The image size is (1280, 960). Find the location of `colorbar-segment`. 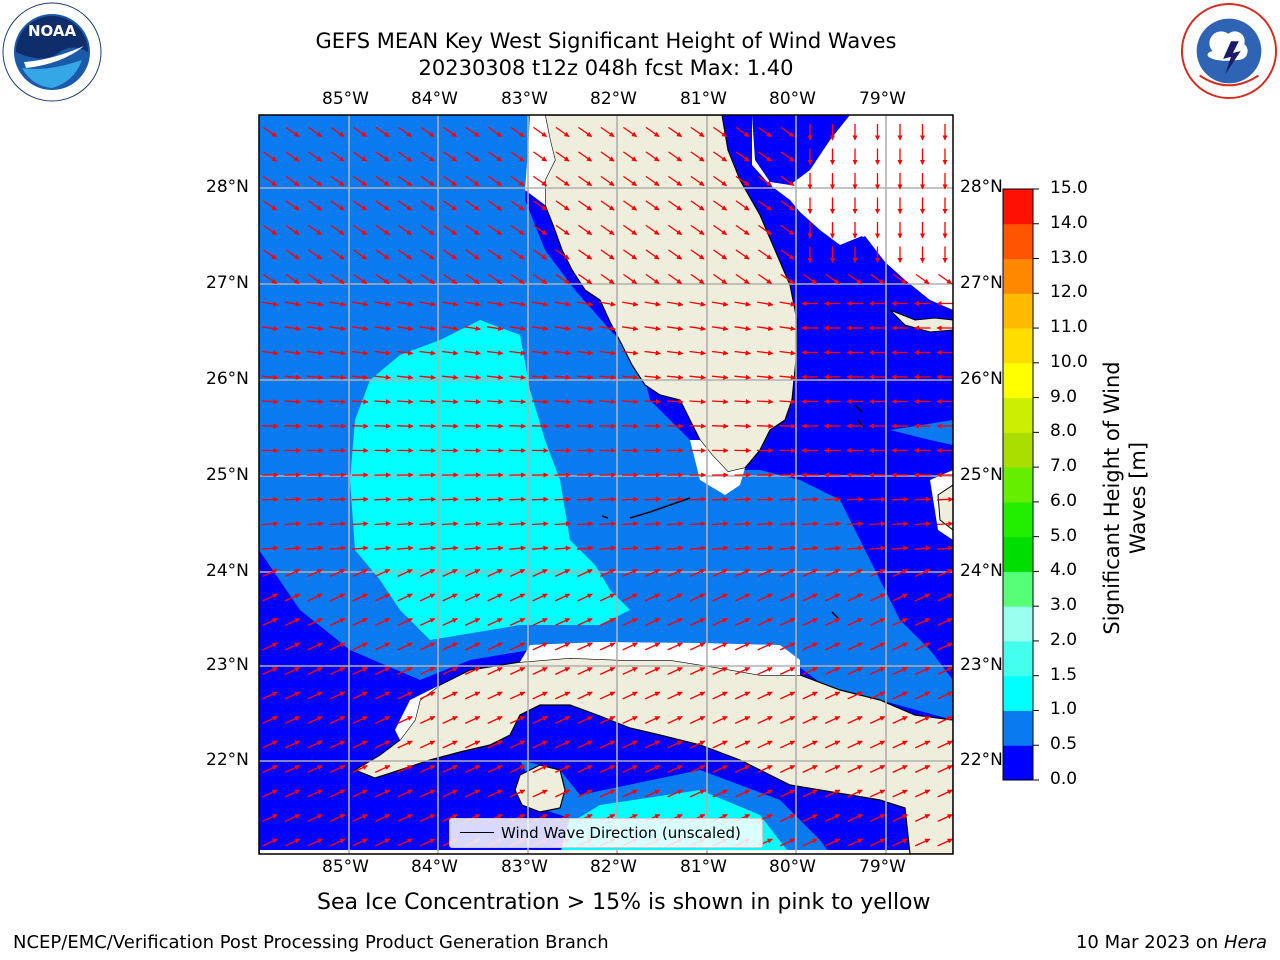

colorbar-segment is located at coordinates (1018, 207).